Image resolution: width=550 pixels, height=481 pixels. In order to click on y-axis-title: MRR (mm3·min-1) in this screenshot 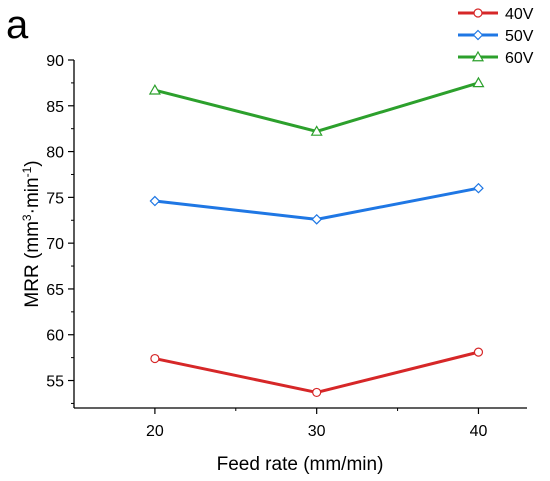, I will do `click(31, 233)`.